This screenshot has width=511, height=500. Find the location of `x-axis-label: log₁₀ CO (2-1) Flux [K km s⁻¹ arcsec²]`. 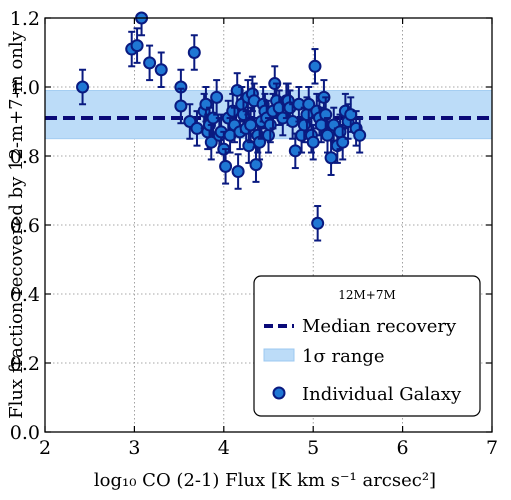

x-axis-label: log₁₀ CO (2-1) Flux [K km s⁻¹ arcsec²] is located at coordinates (265, 480).